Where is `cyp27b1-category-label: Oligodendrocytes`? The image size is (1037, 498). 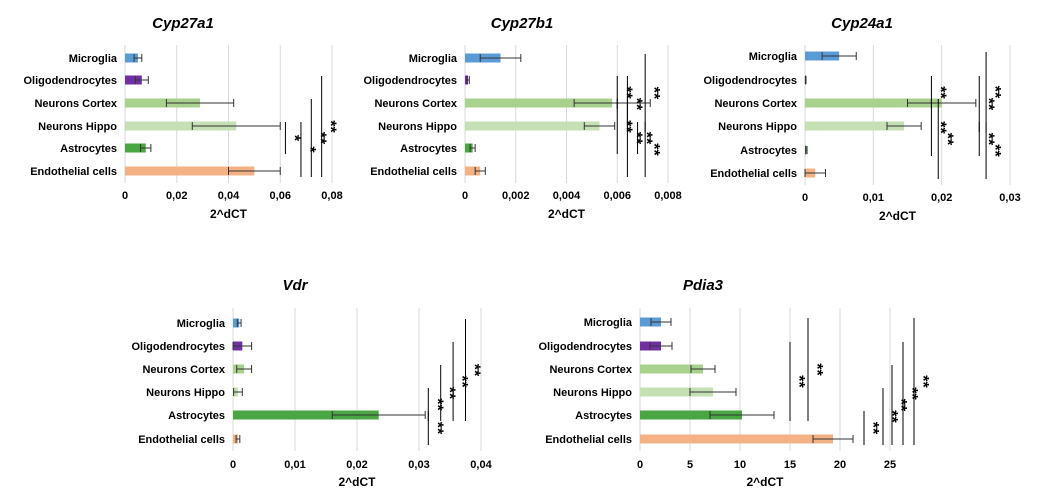
cyp27b1-category-label: Oligodendrocytes is located at coordinates (410, 81).